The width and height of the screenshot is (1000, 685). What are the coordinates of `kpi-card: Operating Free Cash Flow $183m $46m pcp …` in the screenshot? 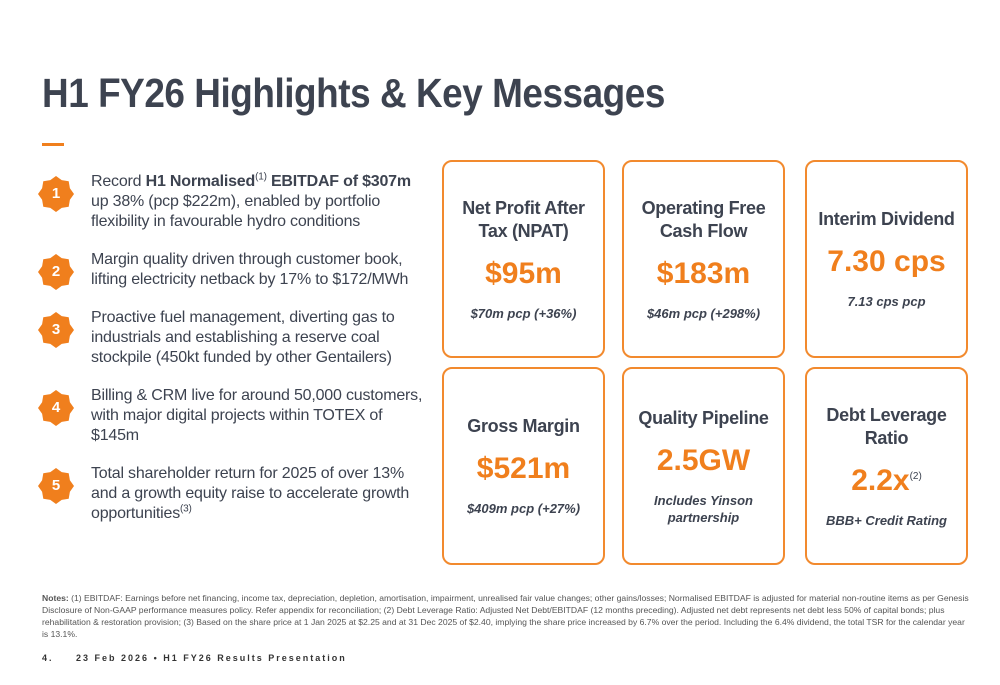 It's located at (703, 259).